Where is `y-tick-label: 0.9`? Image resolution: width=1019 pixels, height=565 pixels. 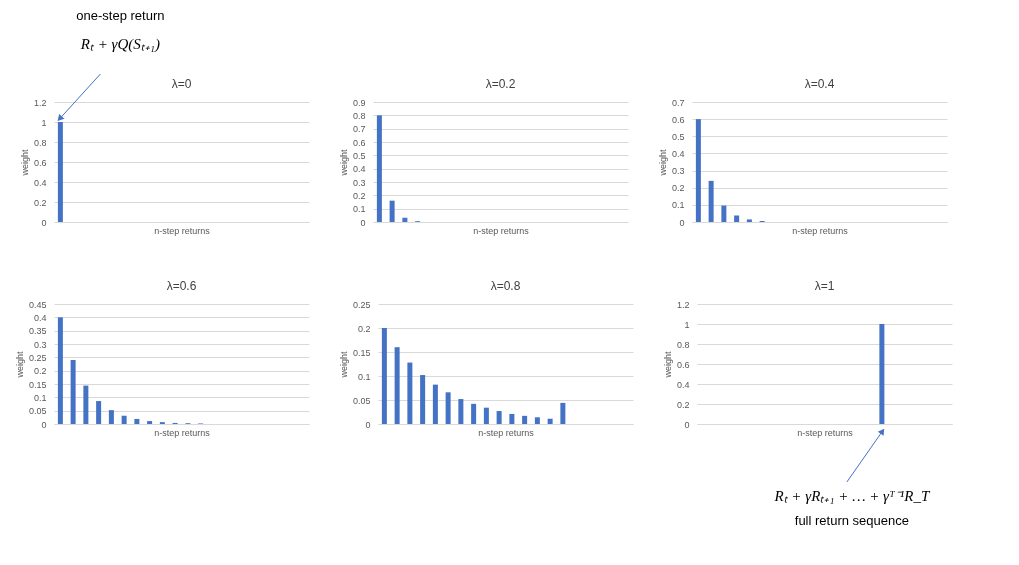 y-tick-label: 0.9 is located at coordinates (359, 102).